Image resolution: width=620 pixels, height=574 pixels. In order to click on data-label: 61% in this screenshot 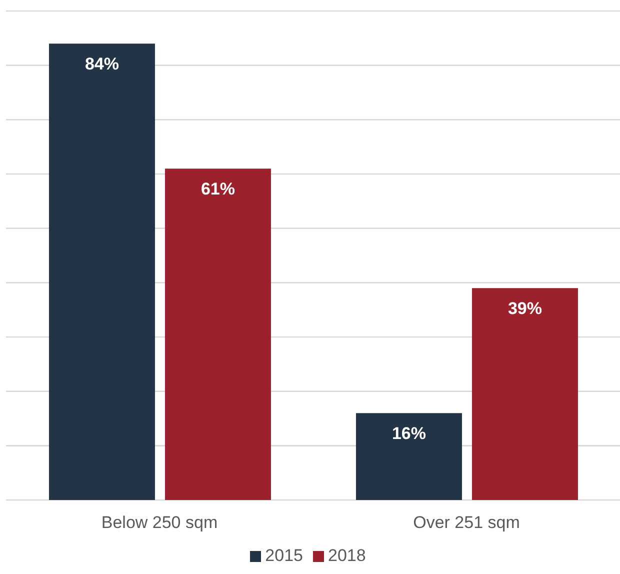, I will do `click(217, 189)`.